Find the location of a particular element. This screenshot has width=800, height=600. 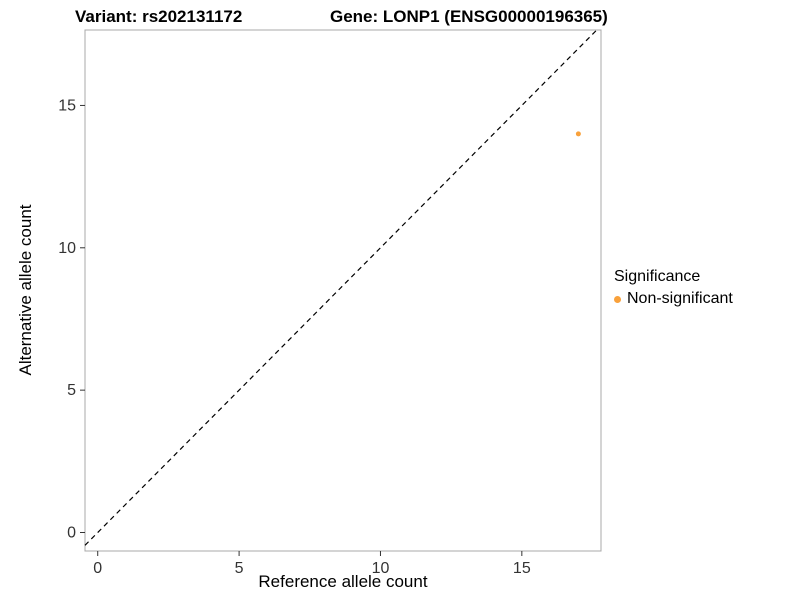

x-axis-label: Reference allele count is located at coordinates (343, 581).